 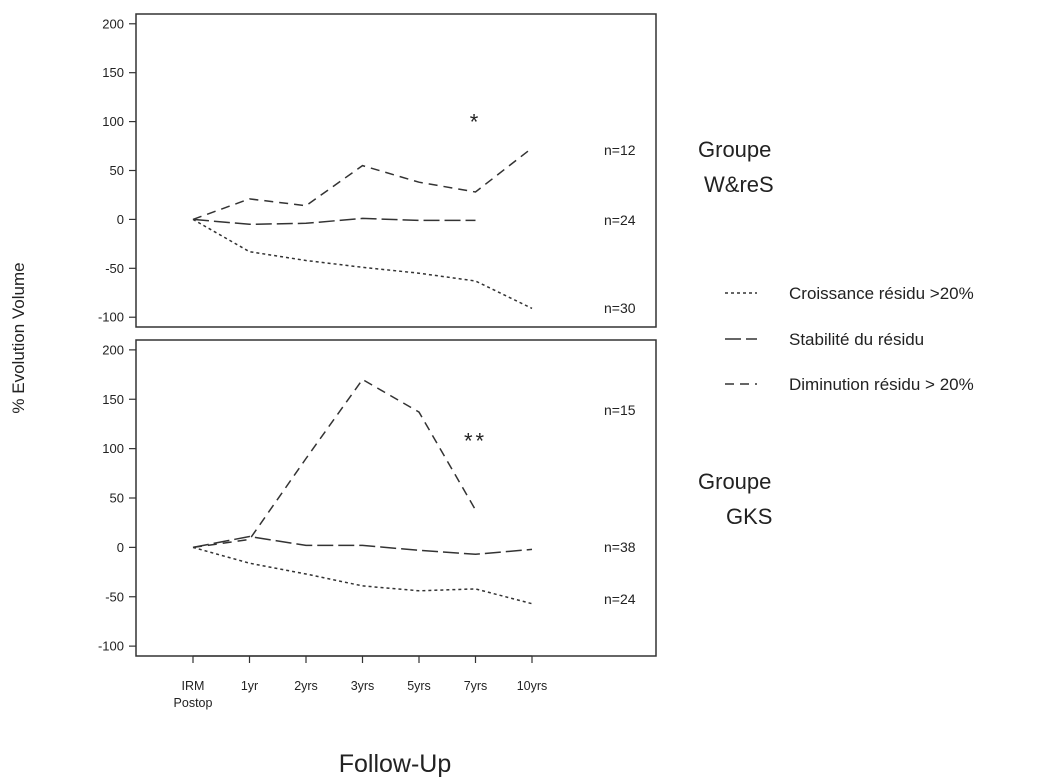 I want to click on legend-label: Stabilité du résidu, so click(x=856, y=339).